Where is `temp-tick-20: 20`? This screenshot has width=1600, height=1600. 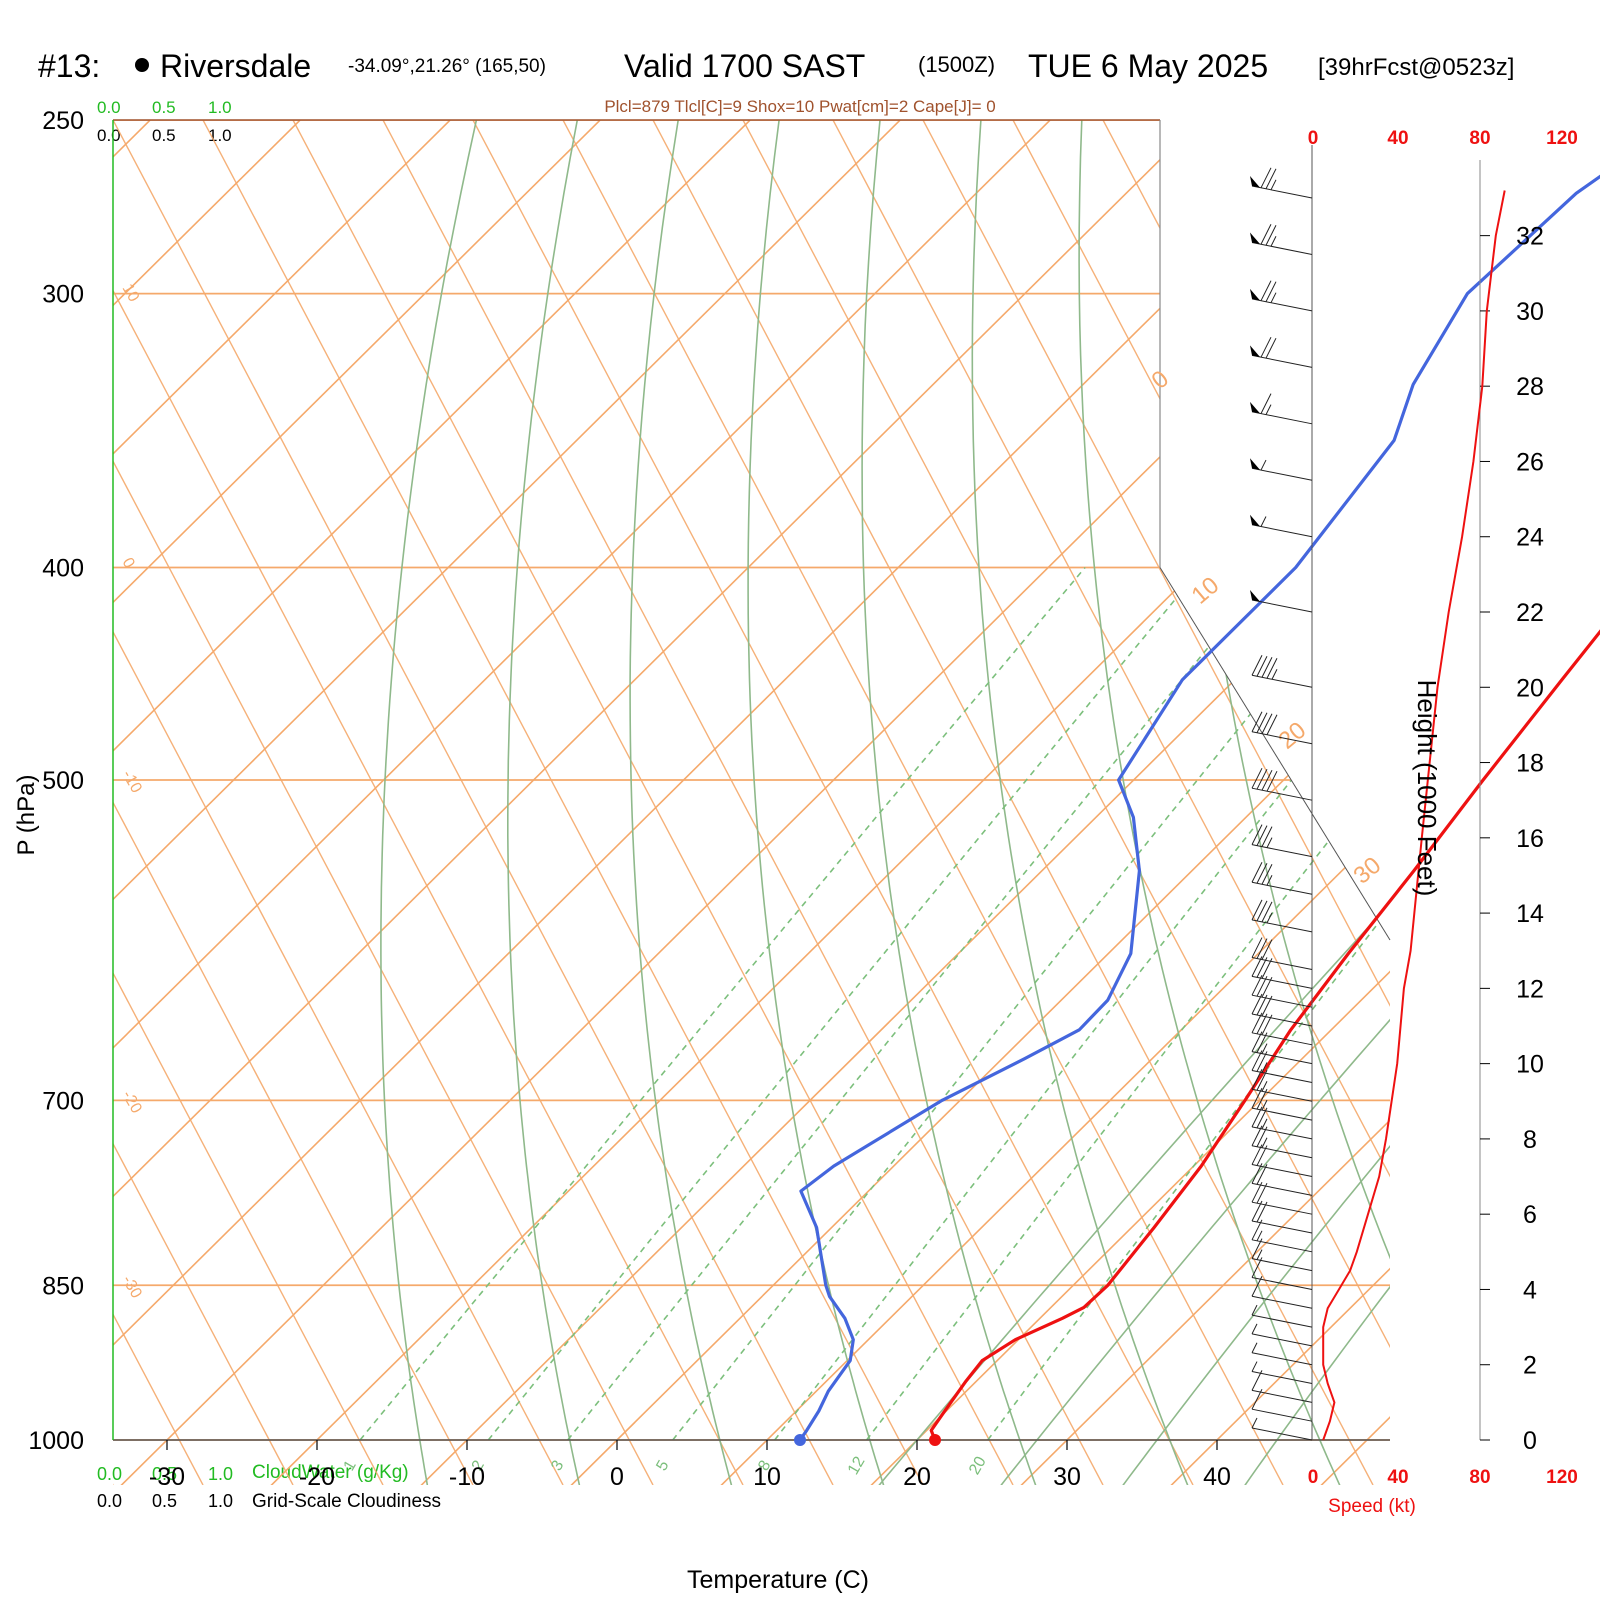 temp-tick-20: 20 is located at coordinates (917, 1477).